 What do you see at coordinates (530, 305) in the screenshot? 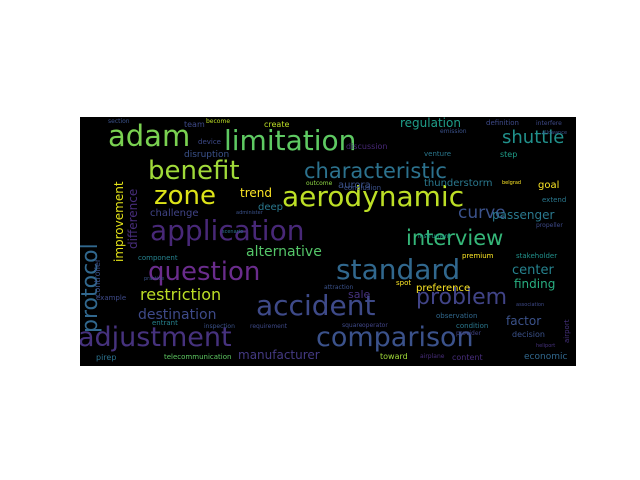
I see `word: association` at bounding box center [530, 305].